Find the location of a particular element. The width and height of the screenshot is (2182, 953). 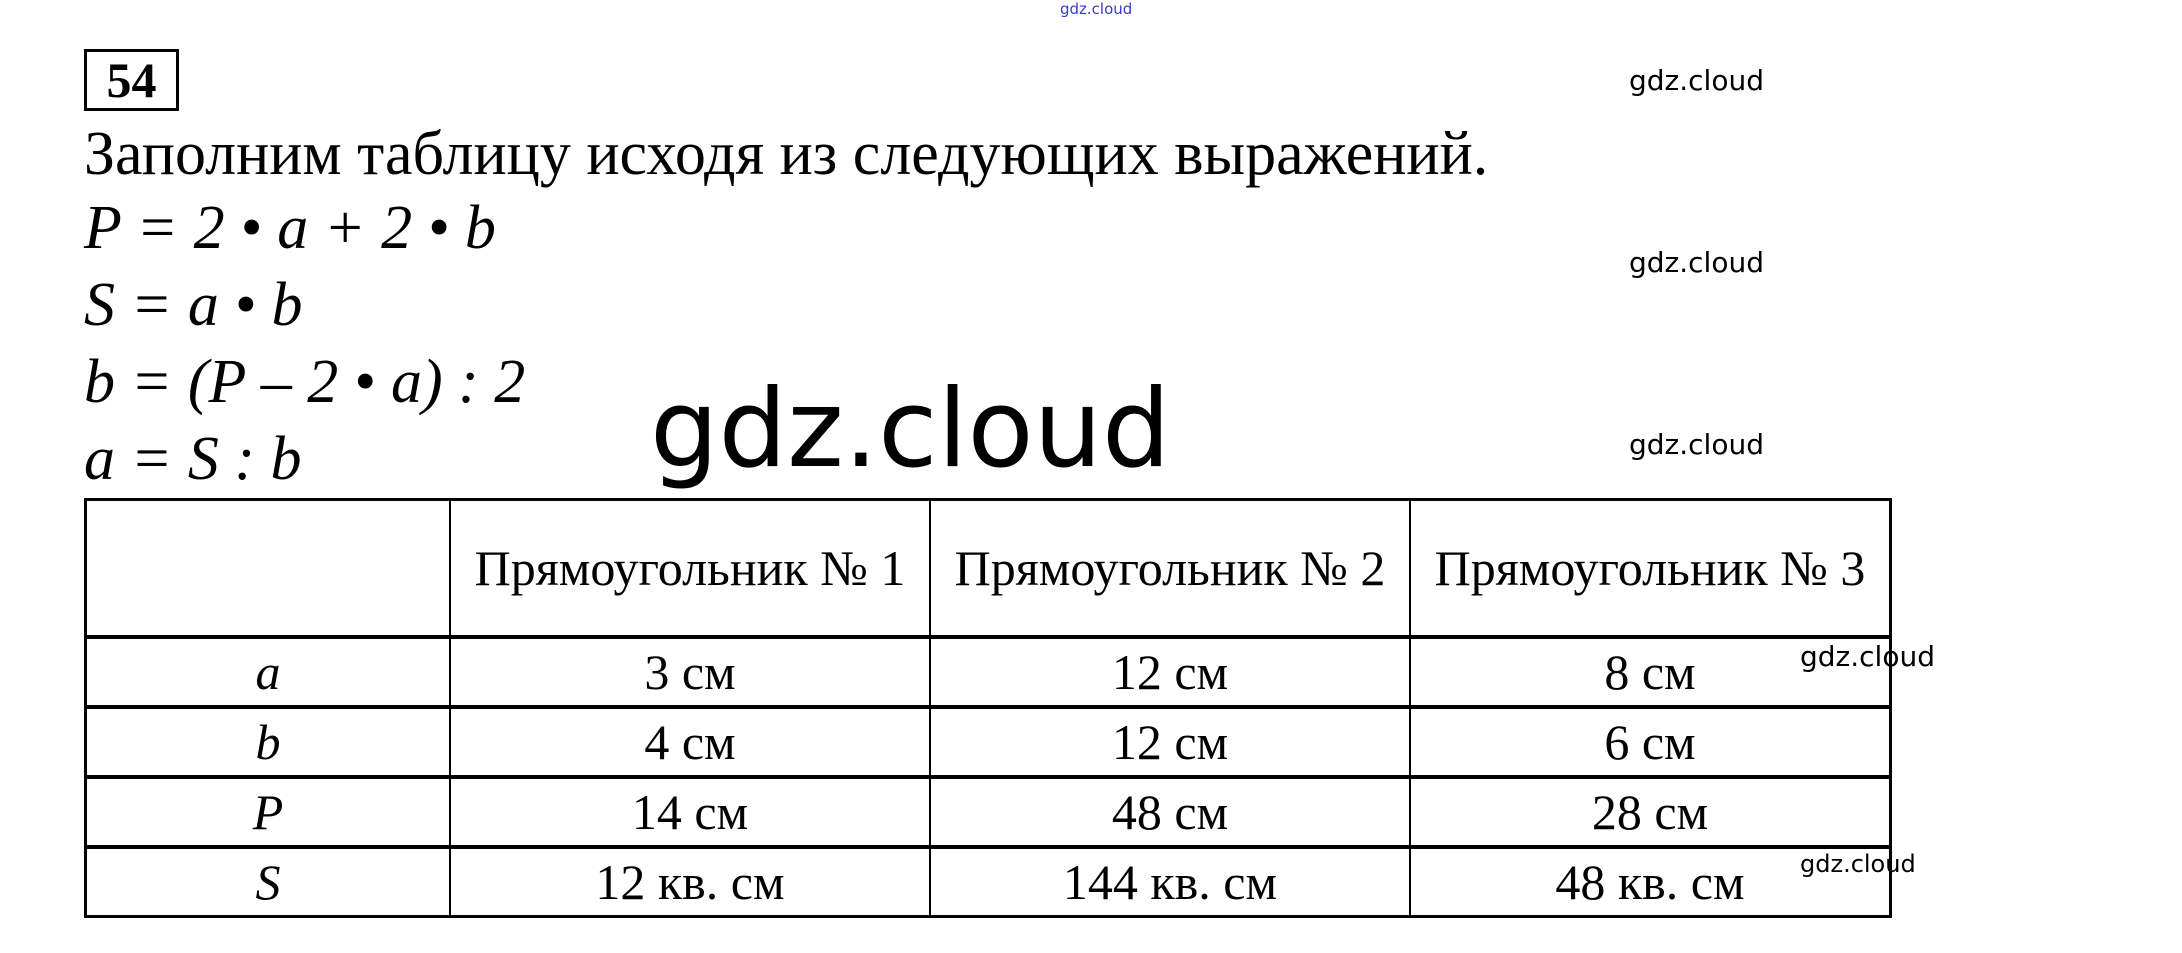

cell: 3 см is located at coordinates (690, 671).